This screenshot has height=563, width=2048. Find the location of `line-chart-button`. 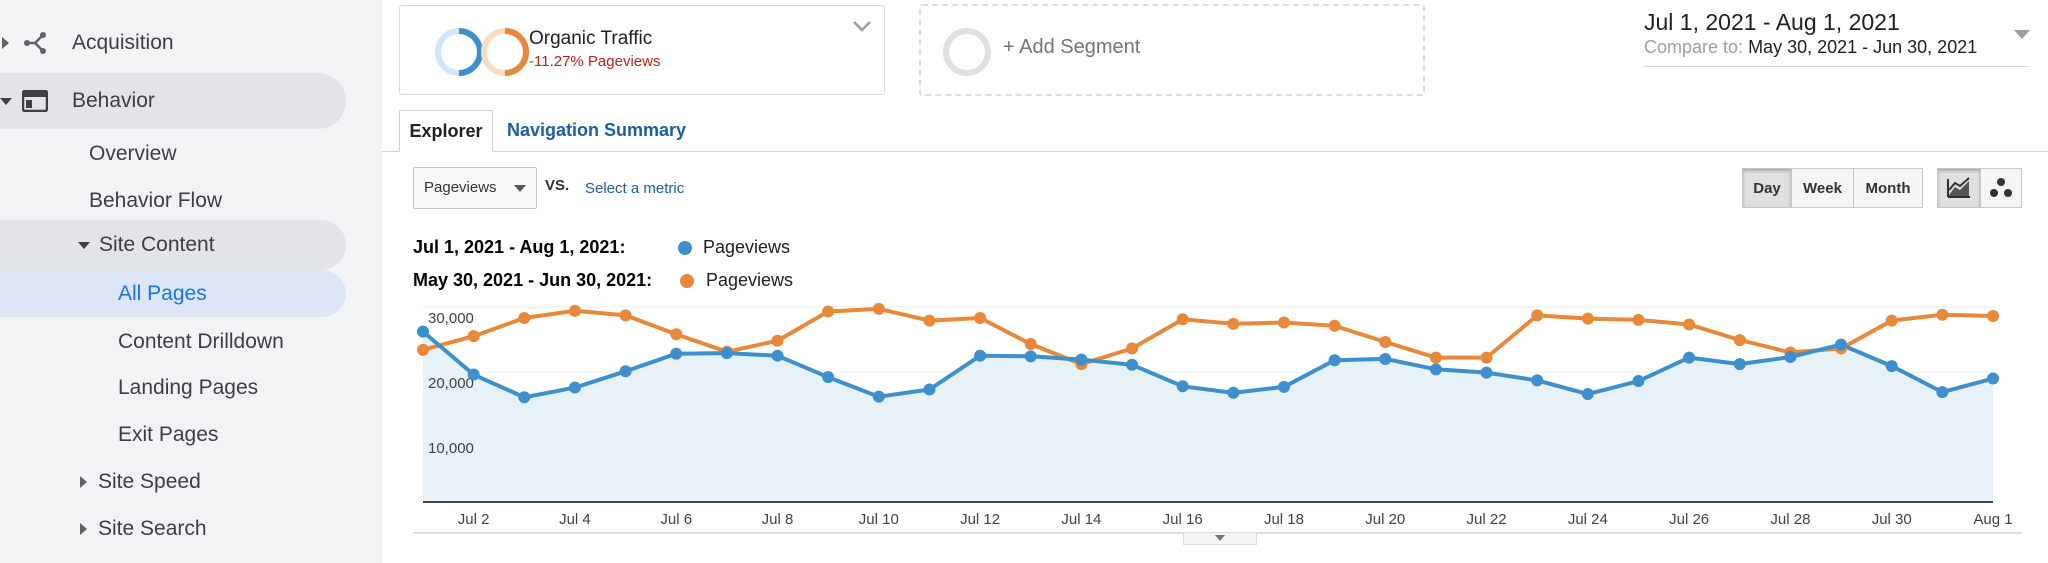

line-chart-button is located at coordinates (1959, 188).